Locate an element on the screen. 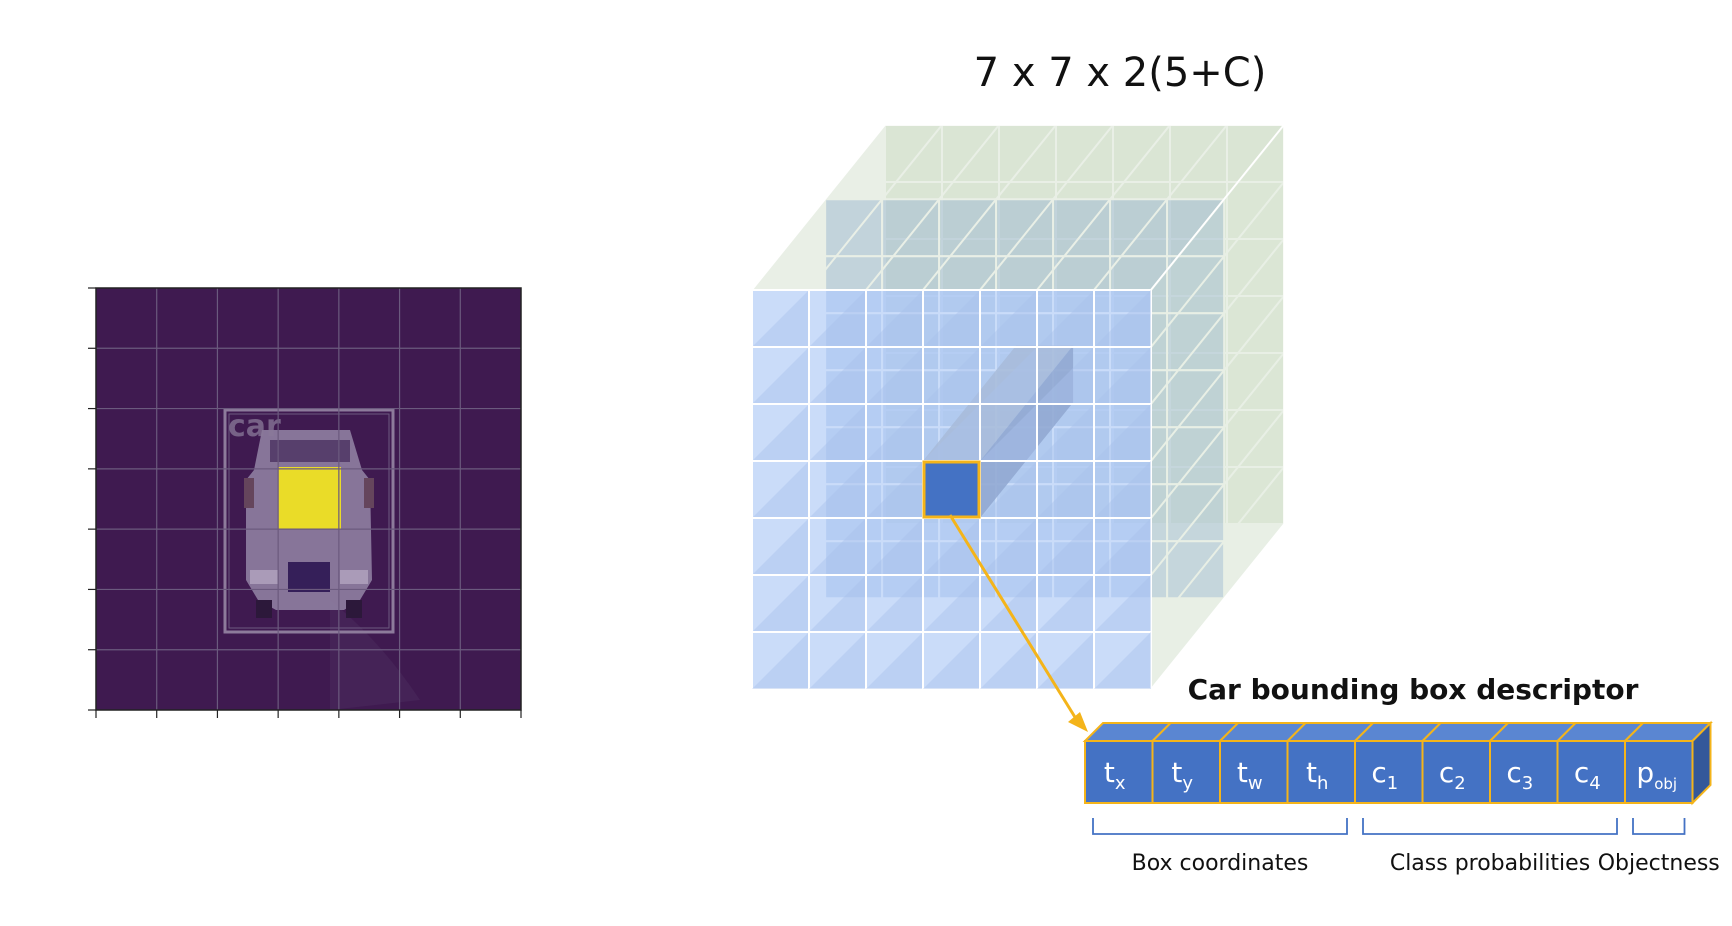  descriptor-cell-label: ty is located at coordinates (1182, 775).